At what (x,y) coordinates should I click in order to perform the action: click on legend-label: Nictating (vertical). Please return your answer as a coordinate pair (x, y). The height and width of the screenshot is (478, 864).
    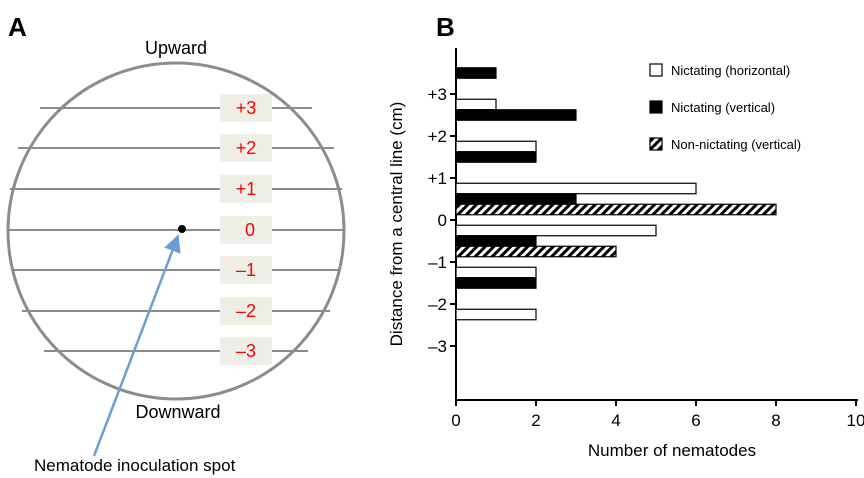
    Looking at the image, I should click on (723, 107).